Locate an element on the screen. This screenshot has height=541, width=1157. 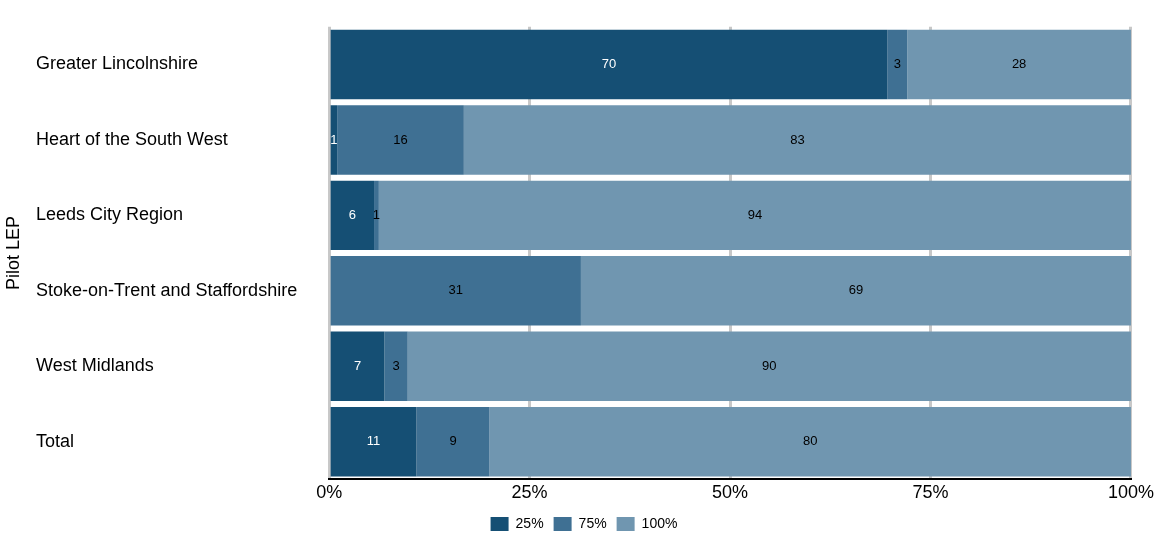
x-tick-label: 75% is located at coordinates (930, 492).